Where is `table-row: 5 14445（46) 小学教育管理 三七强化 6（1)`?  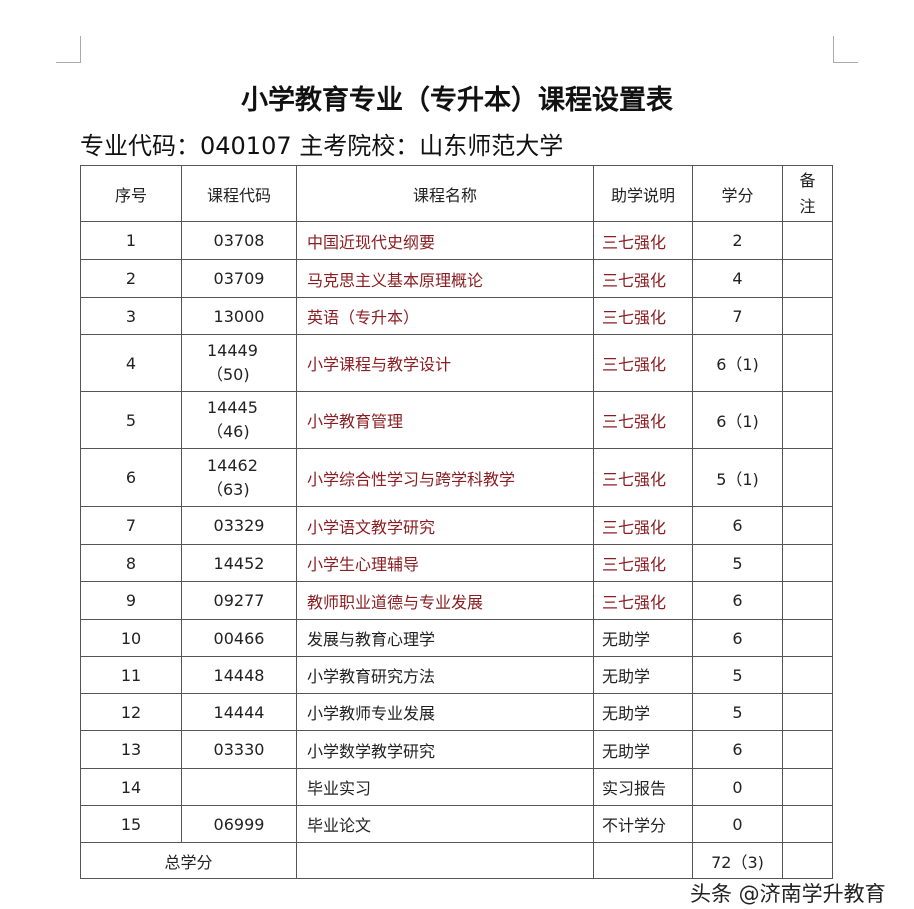
table-row: 5 14445（46) 小学教育管理 三七强化 6（1) is located at coordinates (456, 420).